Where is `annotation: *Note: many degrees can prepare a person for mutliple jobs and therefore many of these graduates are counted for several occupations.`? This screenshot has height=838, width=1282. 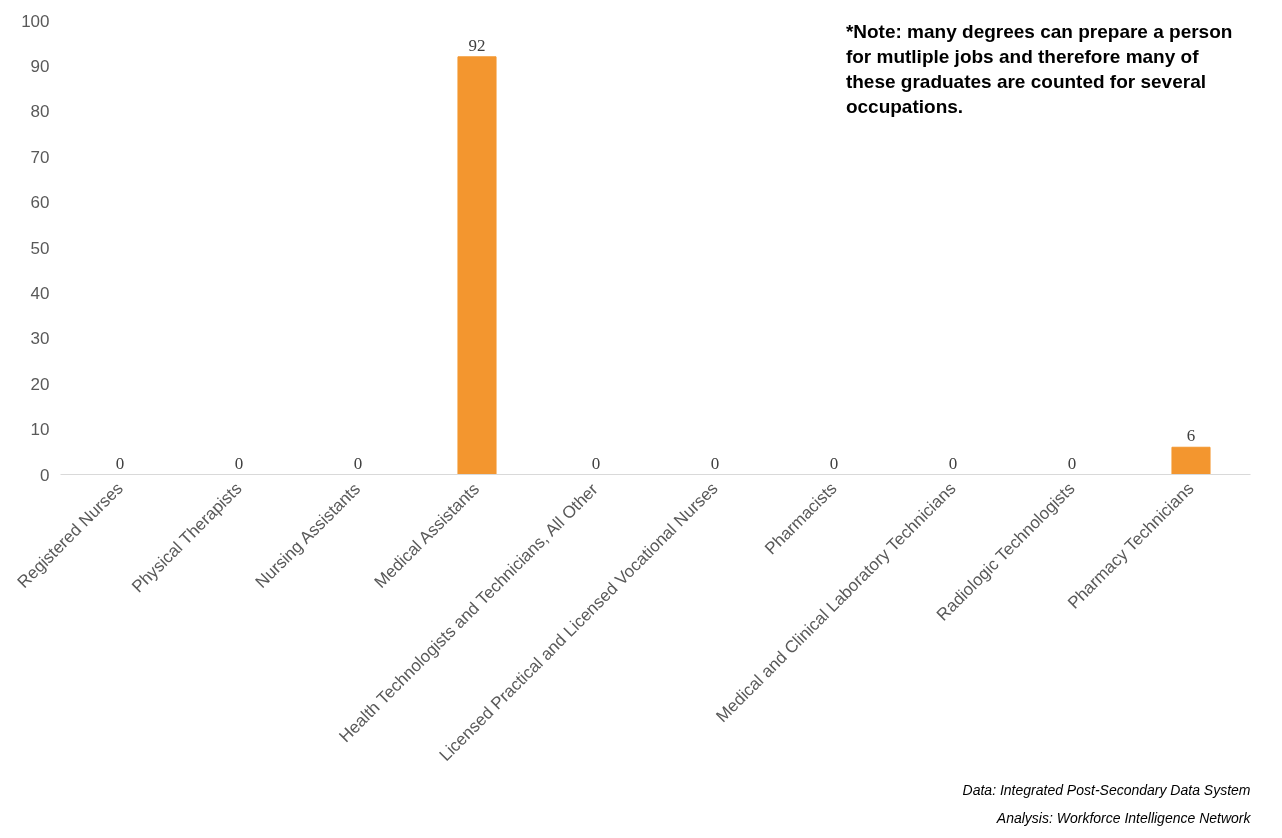 annotation: *Note: many degrees can prepare a person for mutliple jobs and therefore many of these graduates are counted for several occupations. is located at coordinates (1039, 69).